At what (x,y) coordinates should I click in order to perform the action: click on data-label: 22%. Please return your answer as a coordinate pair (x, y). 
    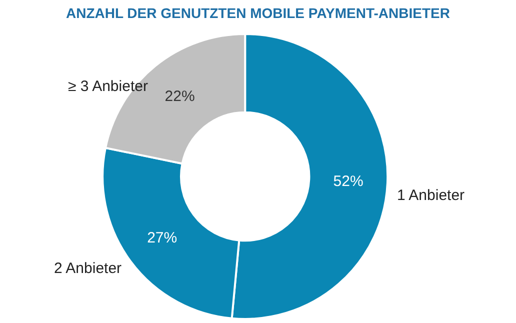
    Looking at the image, I should click on (179, 96).